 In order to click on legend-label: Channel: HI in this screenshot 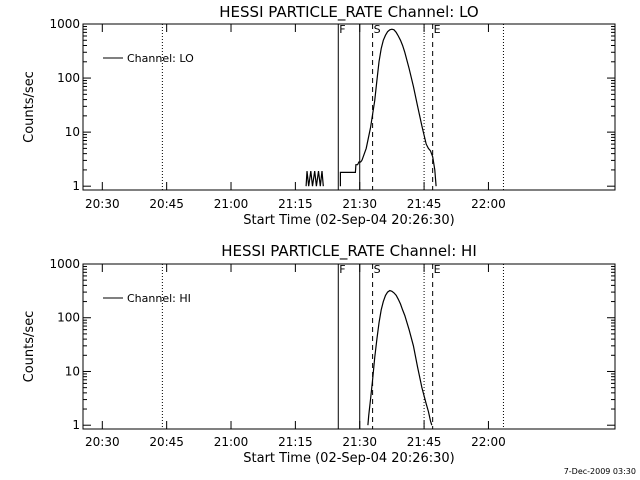, I will do `click(159, 298)`.